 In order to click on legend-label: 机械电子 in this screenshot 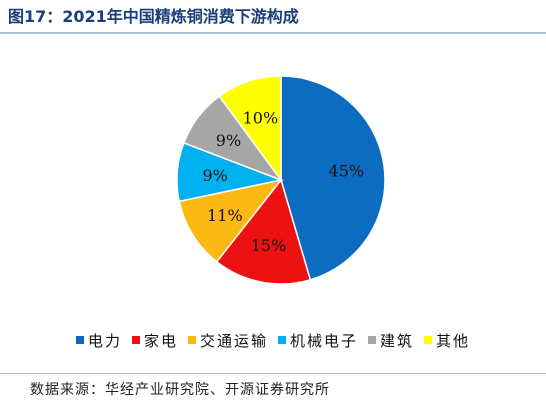, I will do `click(324, 341)`.